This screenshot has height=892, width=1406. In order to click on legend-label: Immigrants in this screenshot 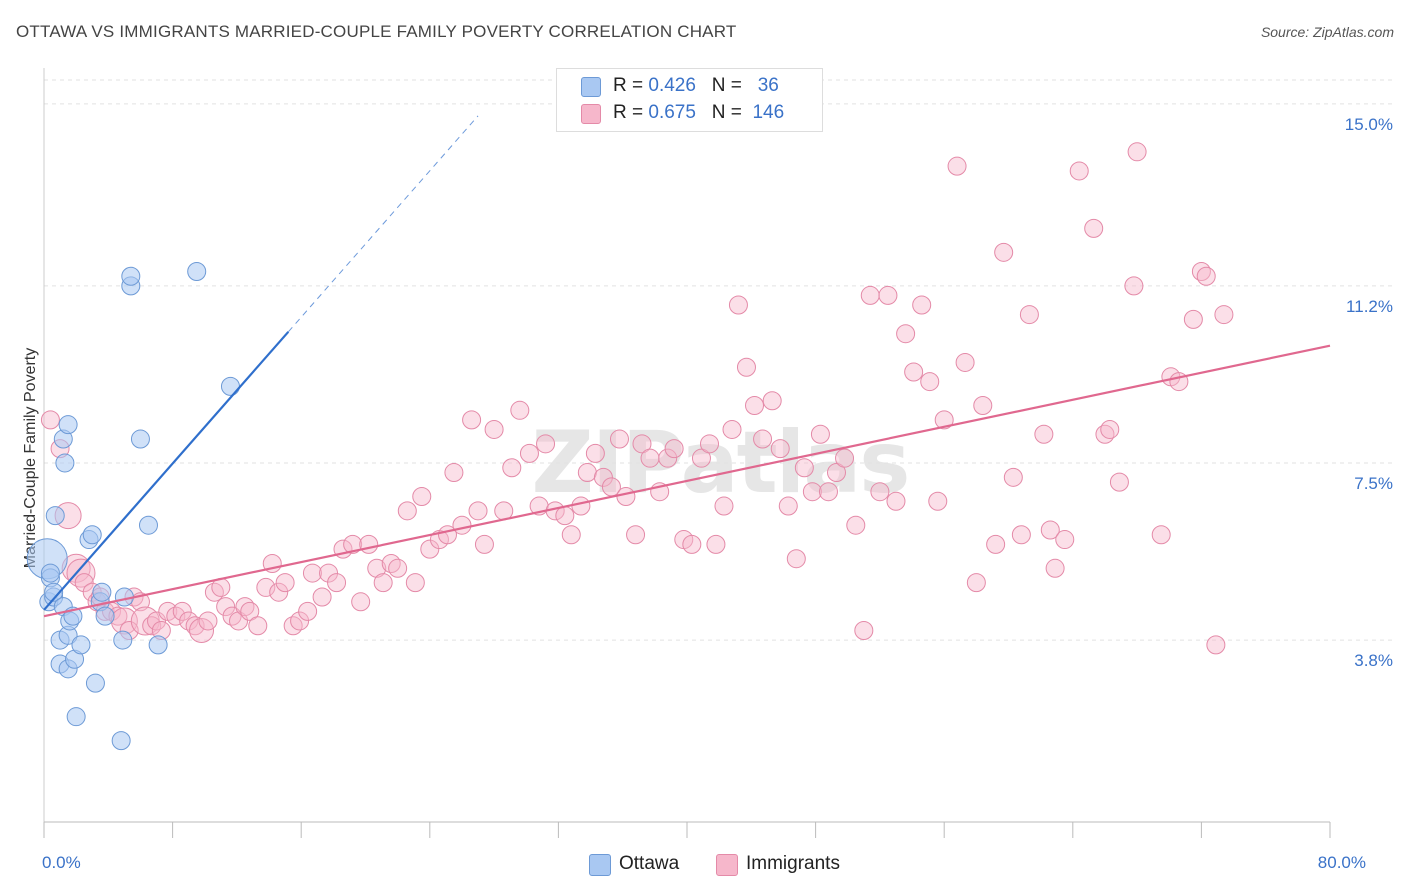, I will do `click(793, 863)`.